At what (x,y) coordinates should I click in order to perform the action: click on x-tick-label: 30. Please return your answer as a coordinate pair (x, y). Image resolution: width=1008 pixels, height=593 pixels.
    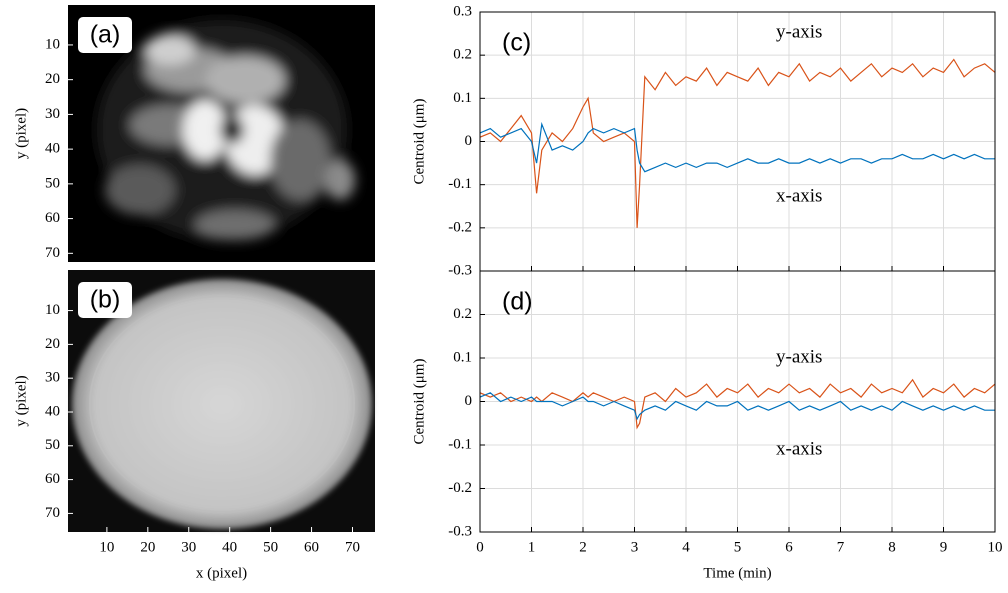
    Looking at the image, I should click on (188, 547).